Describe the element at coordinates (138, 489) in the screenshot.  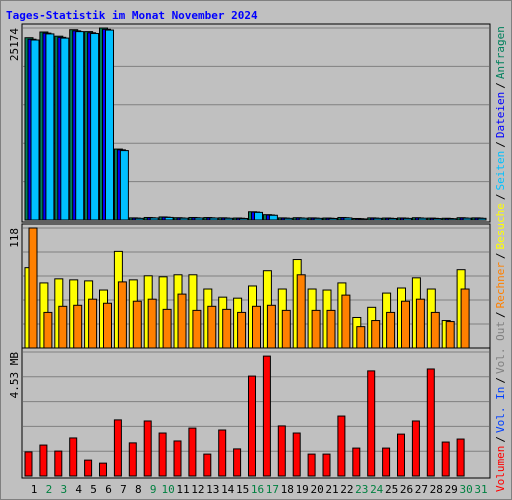
I see `x-tick-label: 8` at that location.